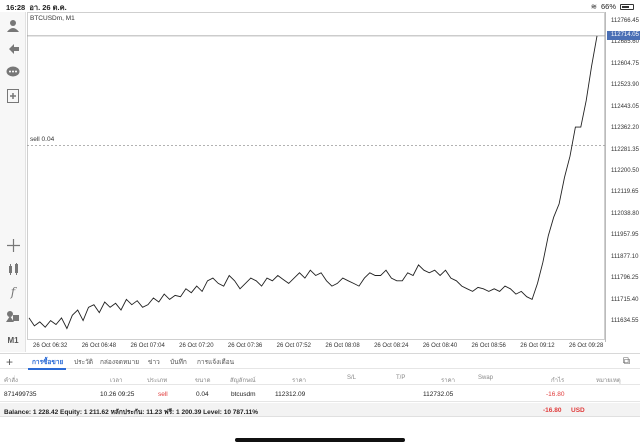 The height and width of the screenshot is (447, 640). Describe the element at coordinates (438, 394) in the screenshot. I see `row-price: 112732.05` at that location.